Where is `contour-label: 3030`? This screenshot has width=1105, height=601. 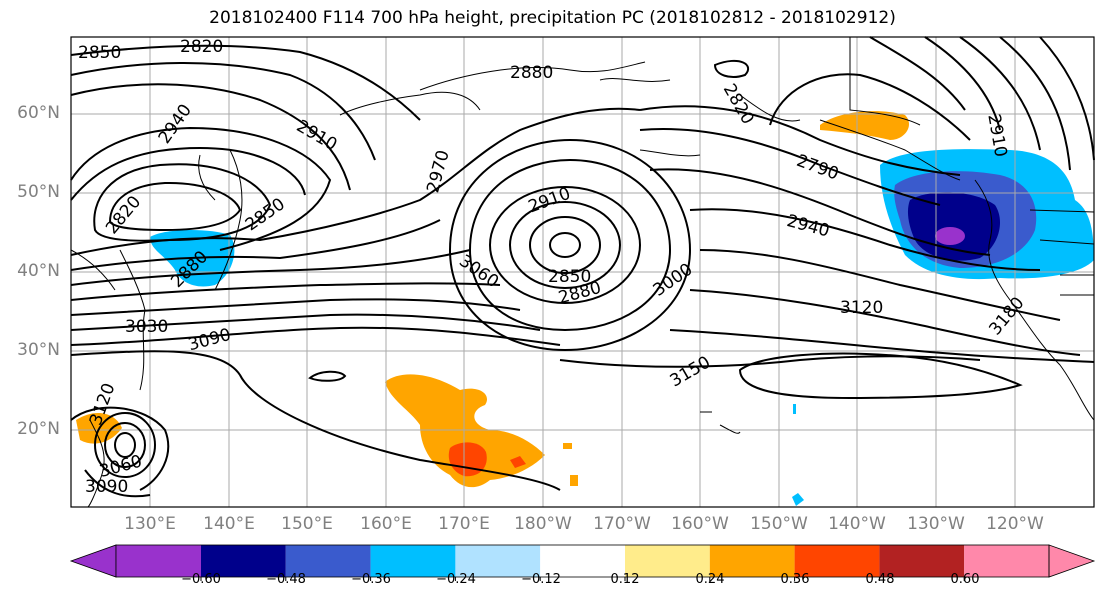
contour-label: 3030 is located at coordinates (146, 327).